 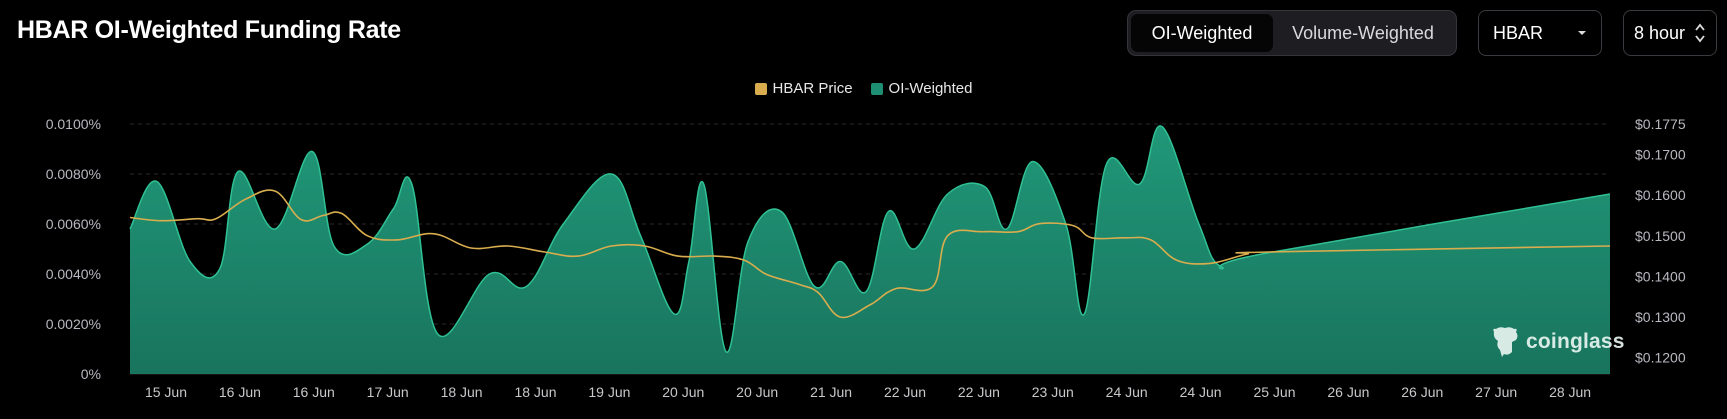 I want to click on y-right-tick-label: $0.1400, so click(x=1660, y=276).